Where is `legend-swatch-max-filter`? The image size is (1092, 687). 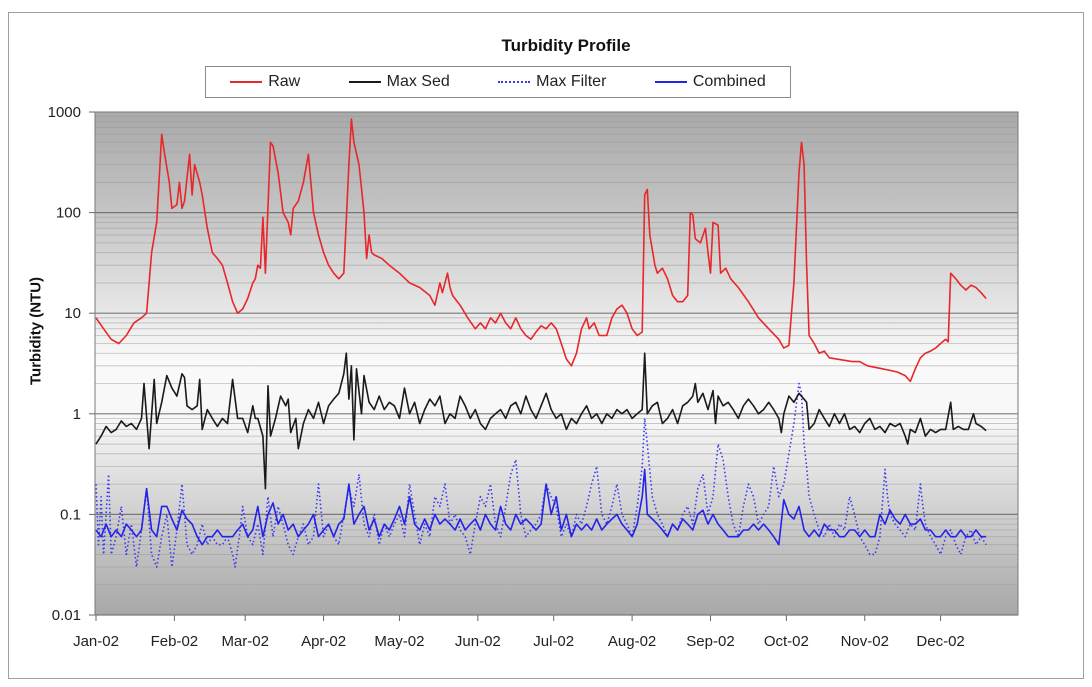 legend-swatch-max-filter is located at coordinates (514, 82).